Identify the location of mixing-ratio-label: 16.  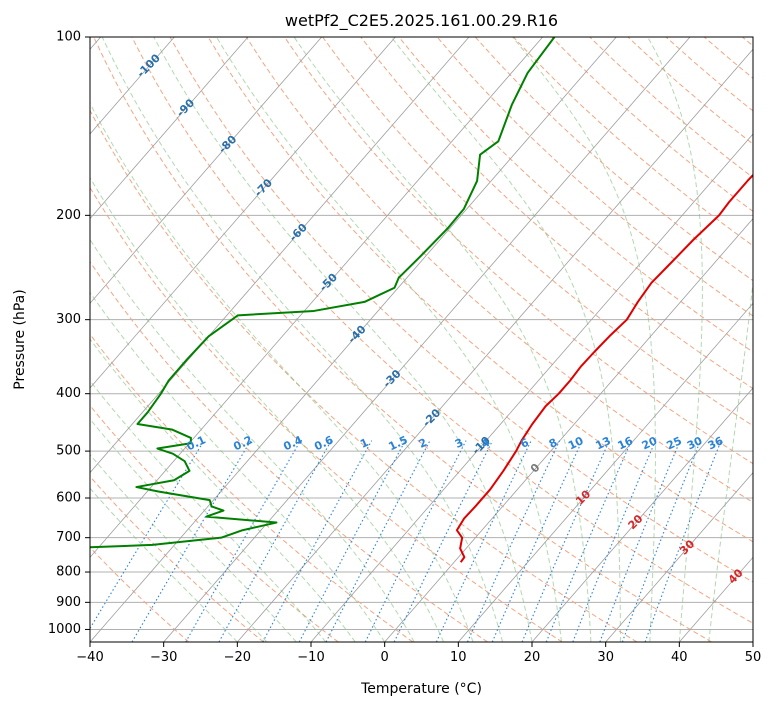
(626, 443).